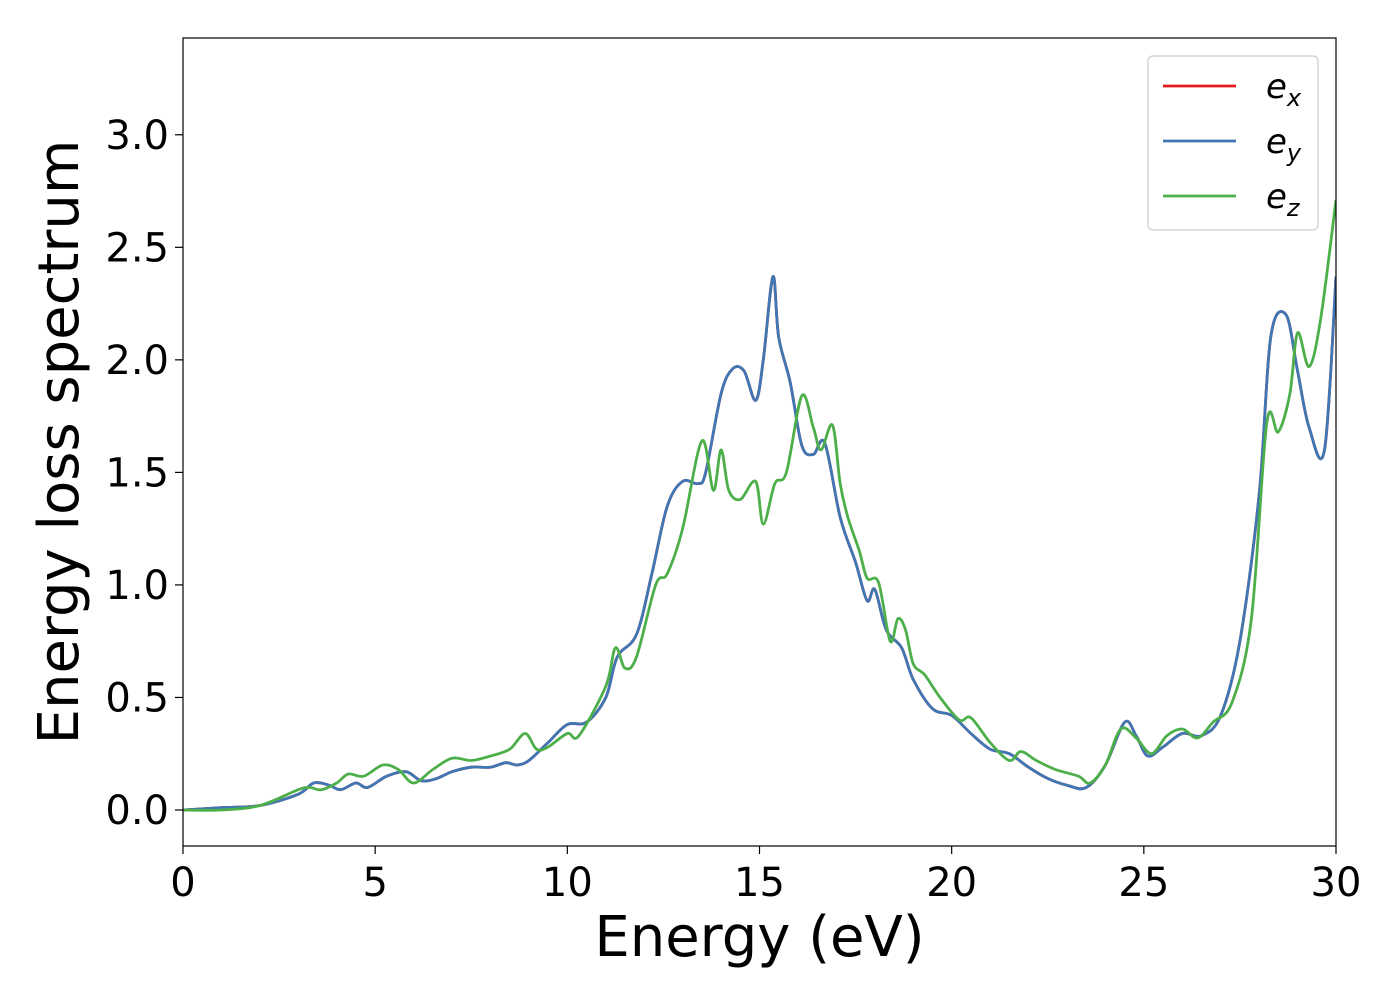 The width and height of the screenshot is (1400, 1000). What do you see at coordinates (759, 883) in the screenshot?
I see `x-tick-label: 15` at bounding box center [759, 883].